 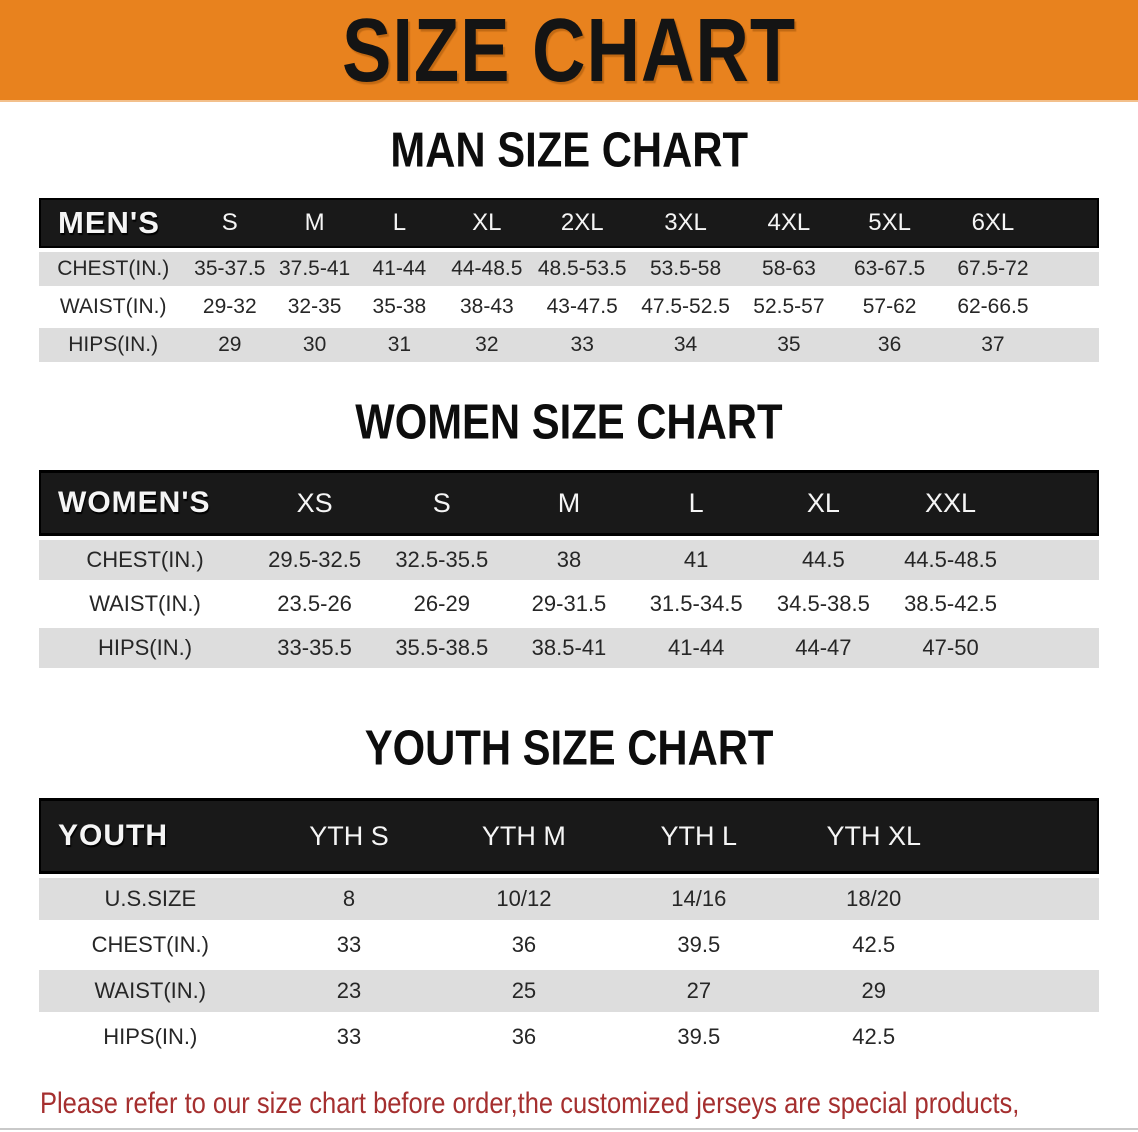 I want to click on table-corner-label: MEN'S, so click(x=113, y=223).